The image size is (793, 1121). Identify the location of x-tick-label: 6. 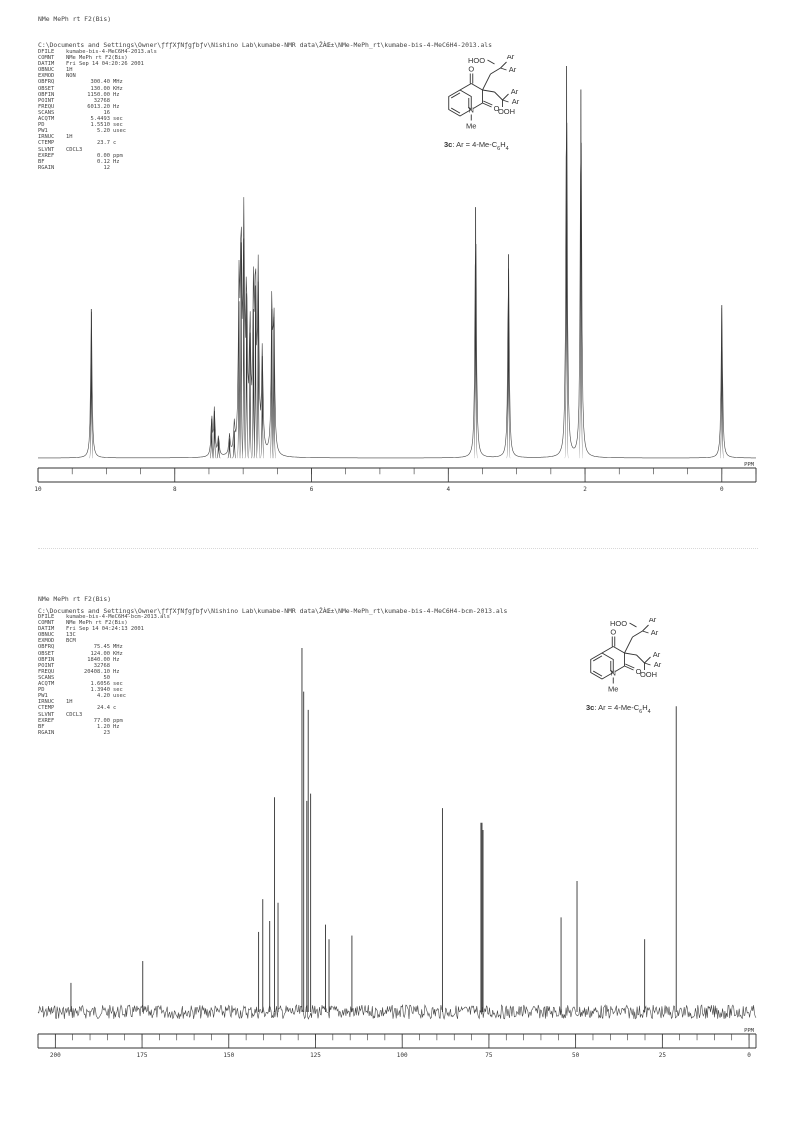
(312, 489).